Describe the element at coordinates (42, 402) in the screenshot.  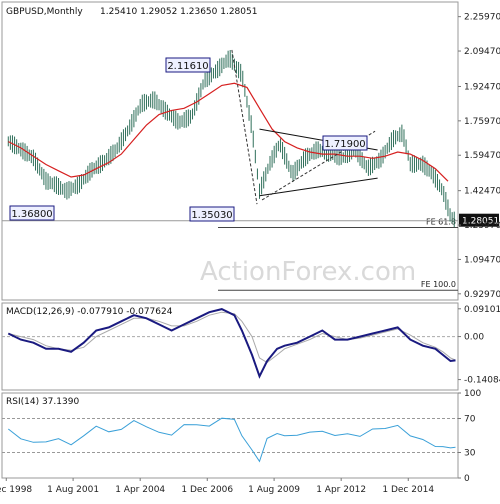
I see `rsi-title: RSI(14) 37.1390` at that location.